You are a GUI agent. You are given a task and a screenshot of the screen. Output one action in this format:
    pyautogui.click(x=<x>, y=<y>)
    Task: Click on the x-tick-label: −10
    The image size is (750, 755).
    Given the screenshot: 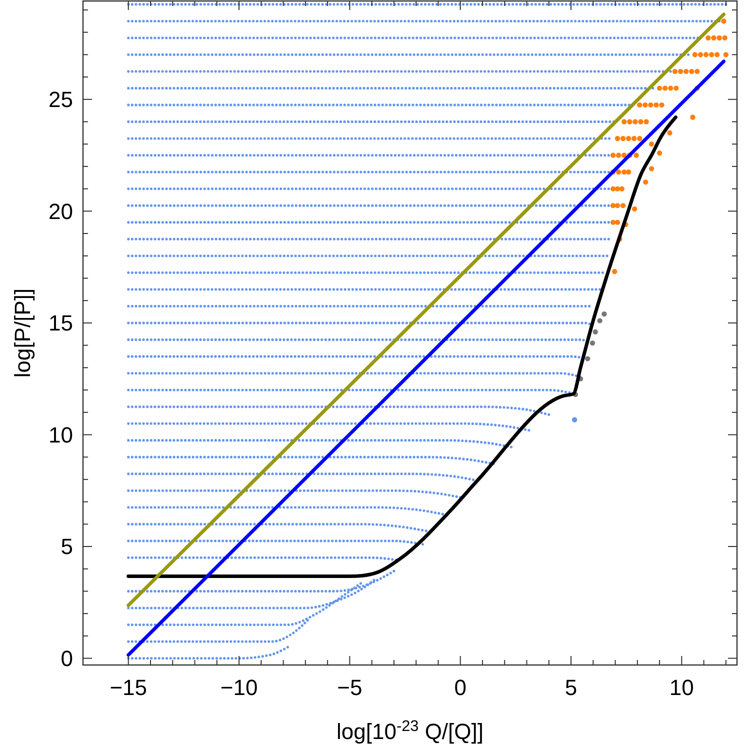 What is the action you would take?
    pyautogui.click(x=239, y=687)
    